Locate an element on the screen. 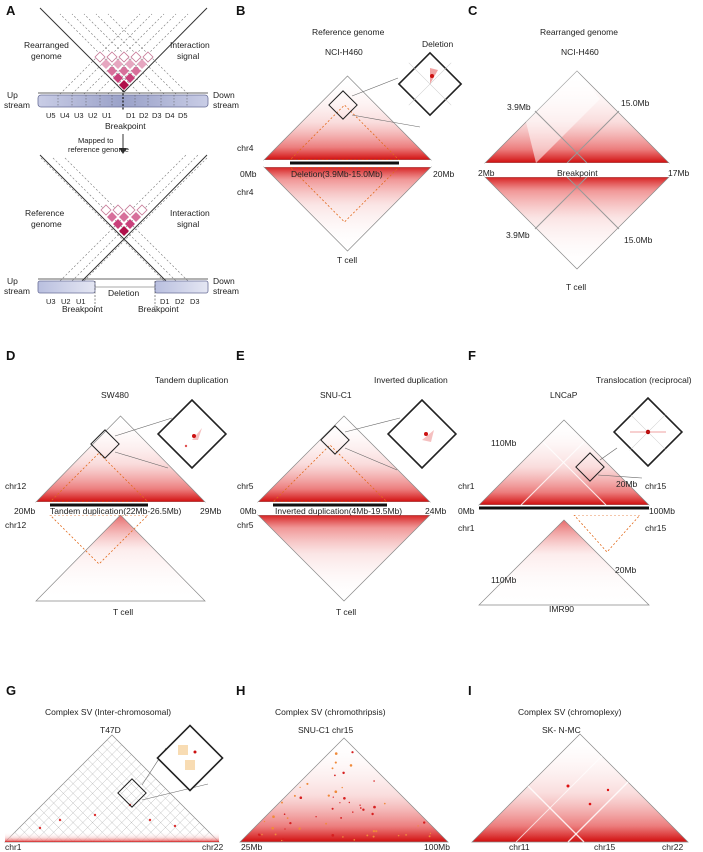 Image resolution: width=703 pixels, height=852 pixels. signal-diamonds-top is located at coordinates (124, 70).